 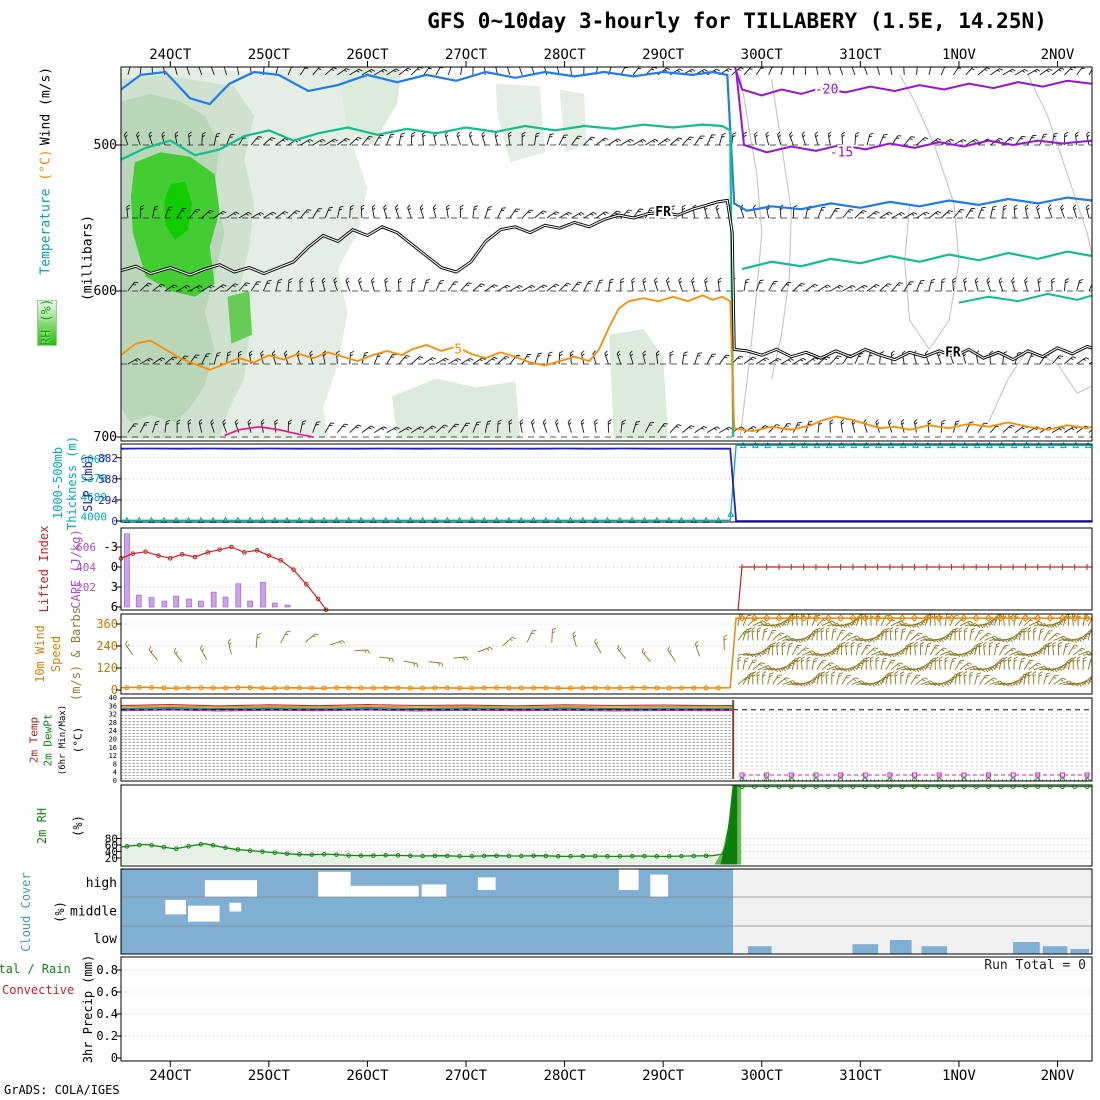 I want to click on svg-text: 16, so click(x=113, y=748).